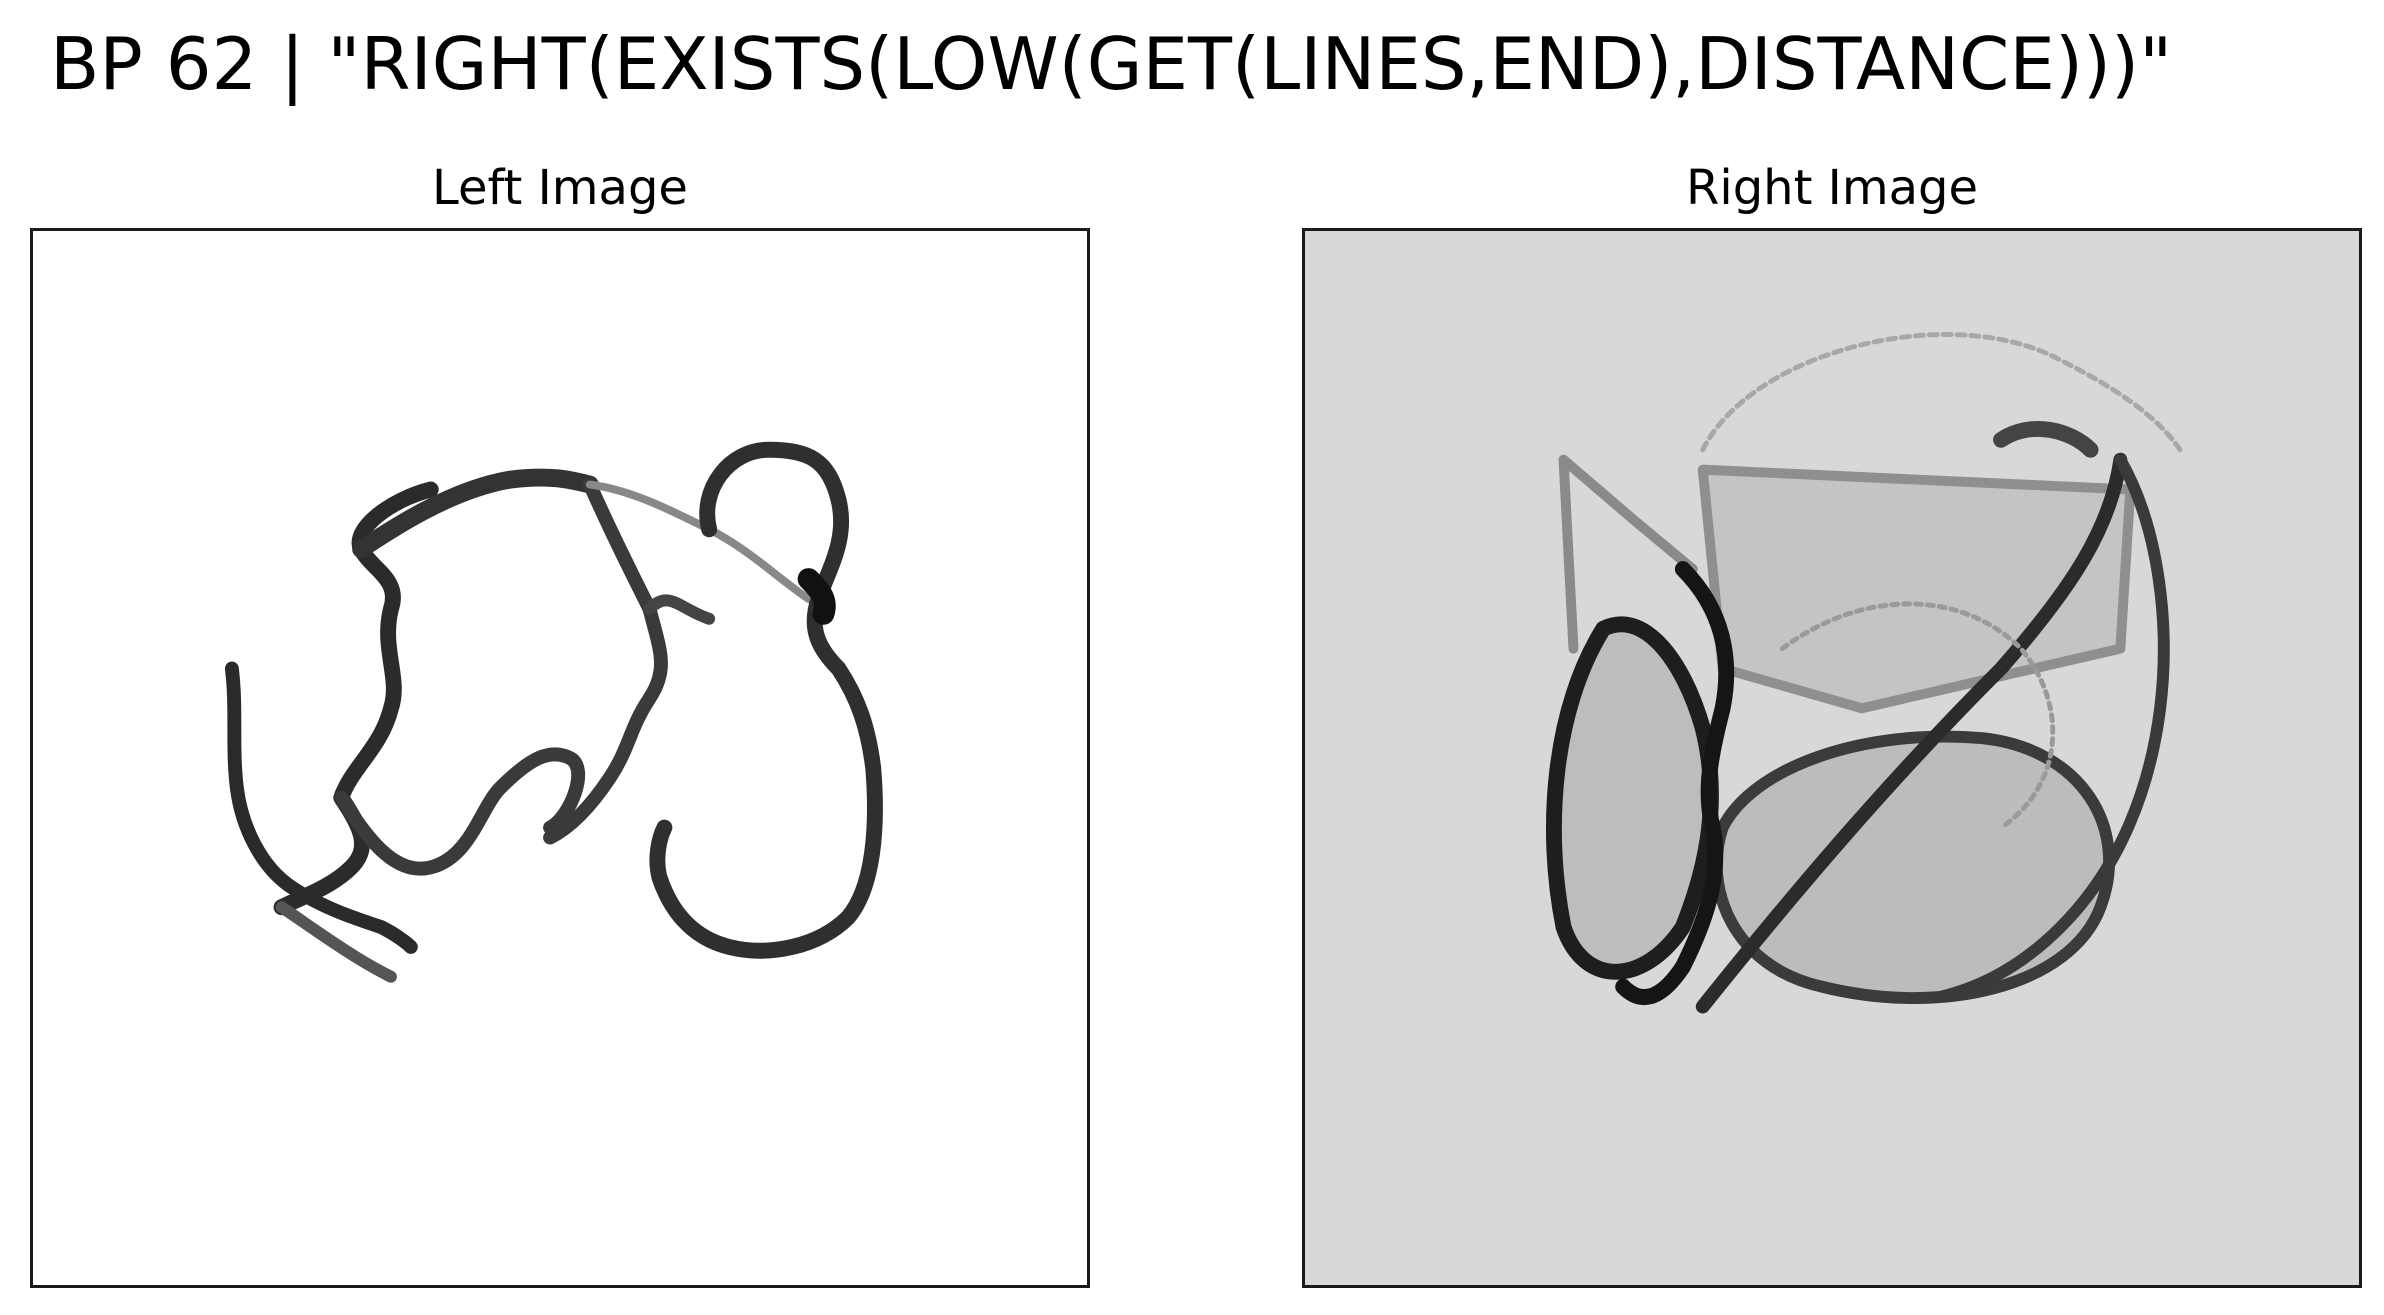  I want to click on right-image-drawing, so click(1864, 673).